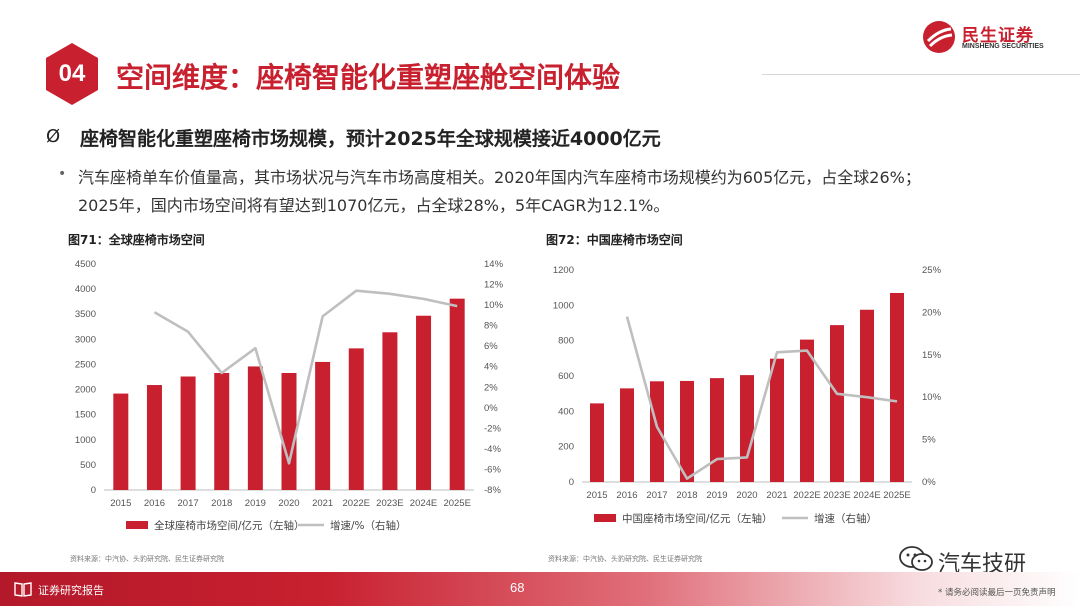 Image resolution: width=1080 pixels, height=606 pixels. Describe the element at coordinates (932, 270) in the screenshot. I see `right-axis-tick: 25%` at that location.